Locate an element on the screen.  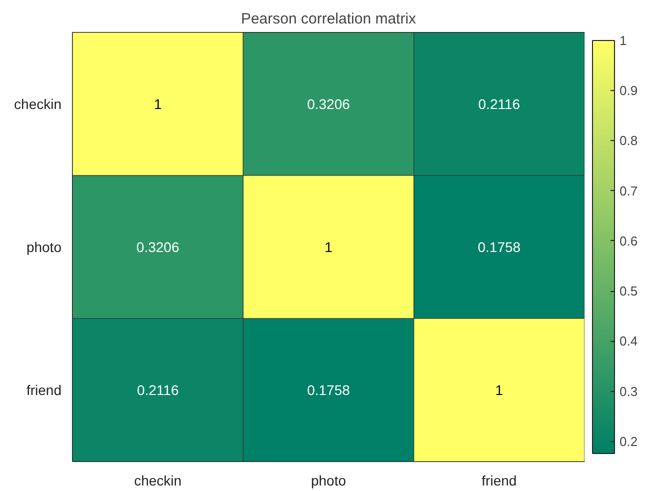
x-tick-label: checkin is located at coordinates (158, 480).